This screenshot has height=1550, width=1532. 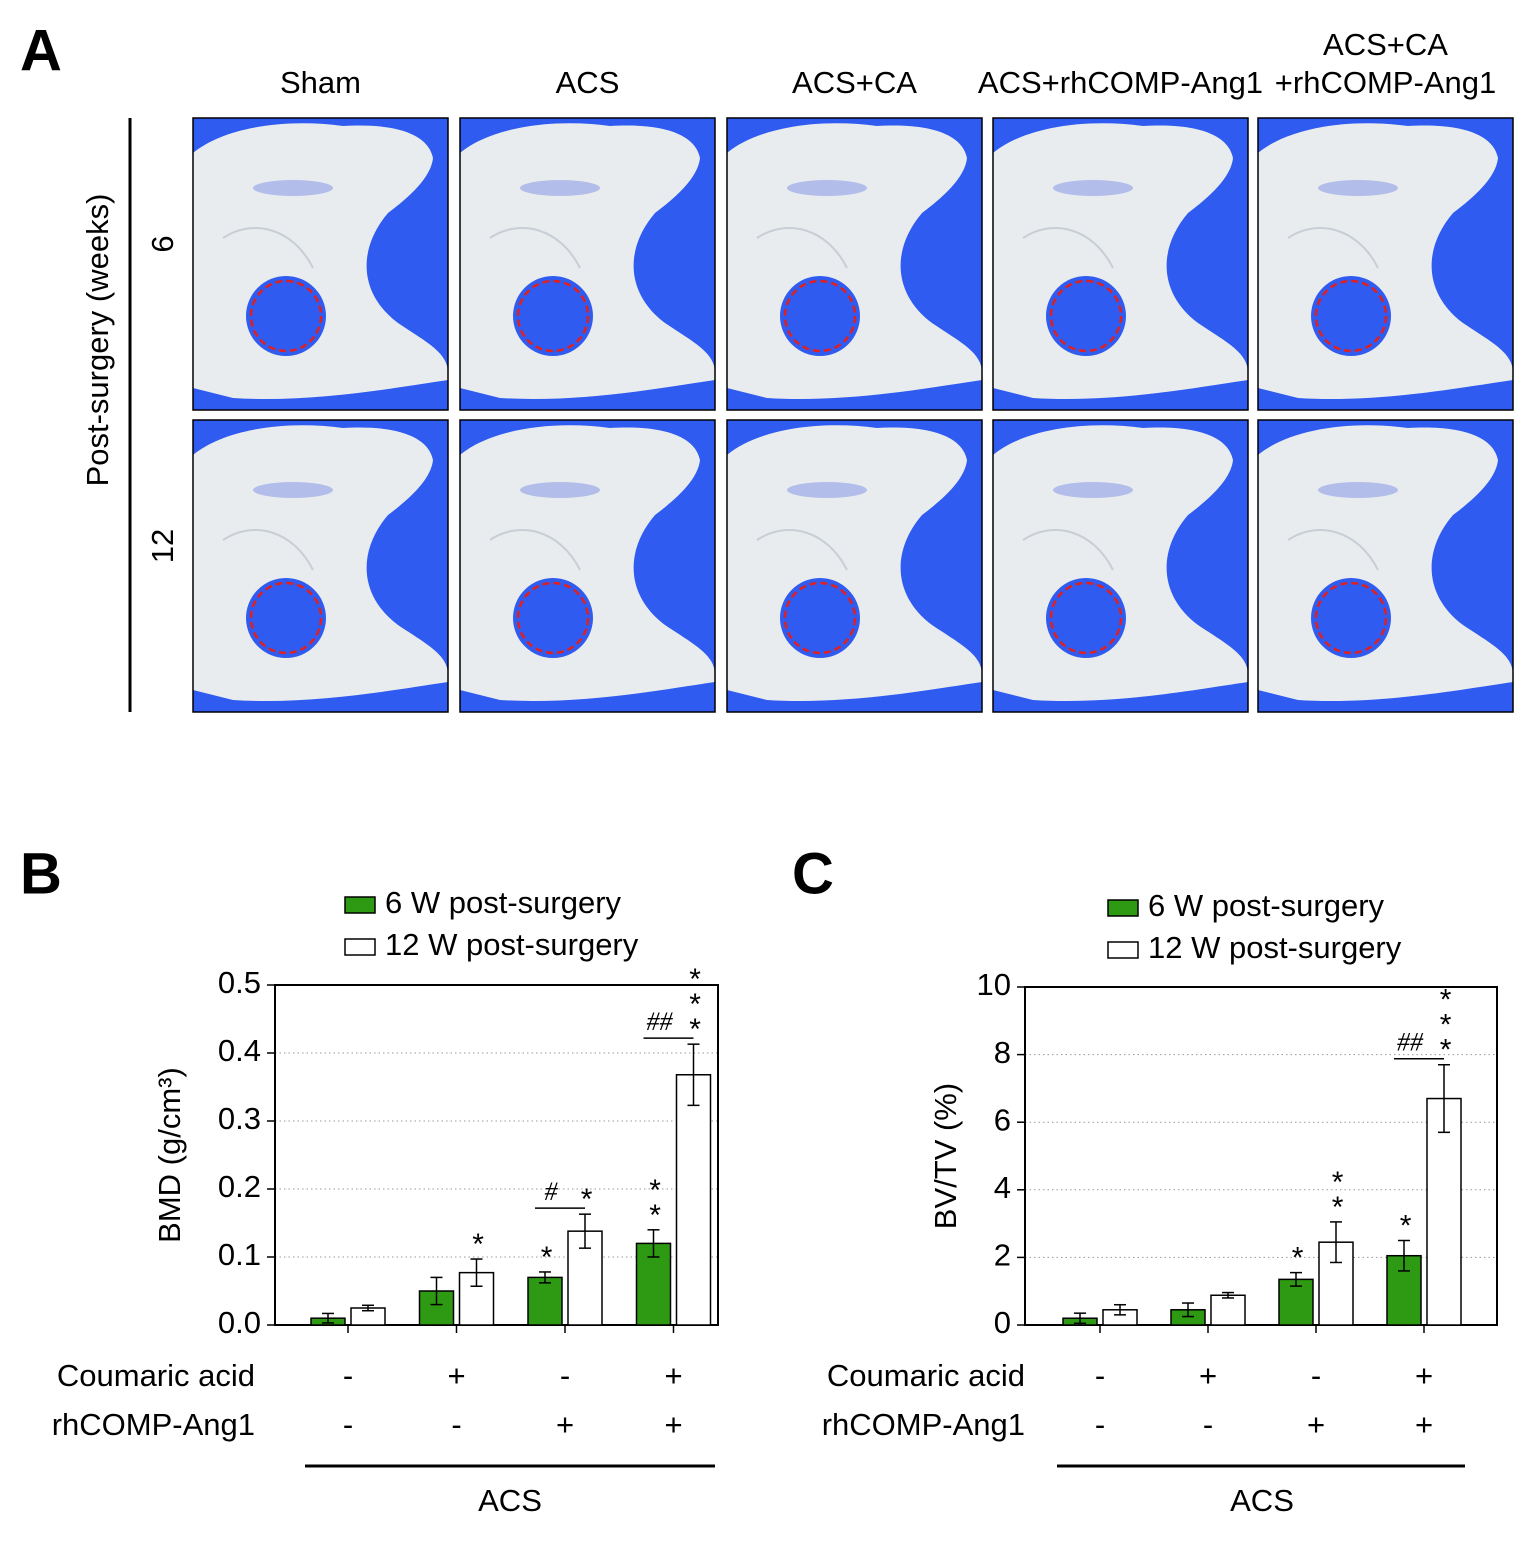 I want to click on y-tick-label: 0.5, so click(x=239, y=982).